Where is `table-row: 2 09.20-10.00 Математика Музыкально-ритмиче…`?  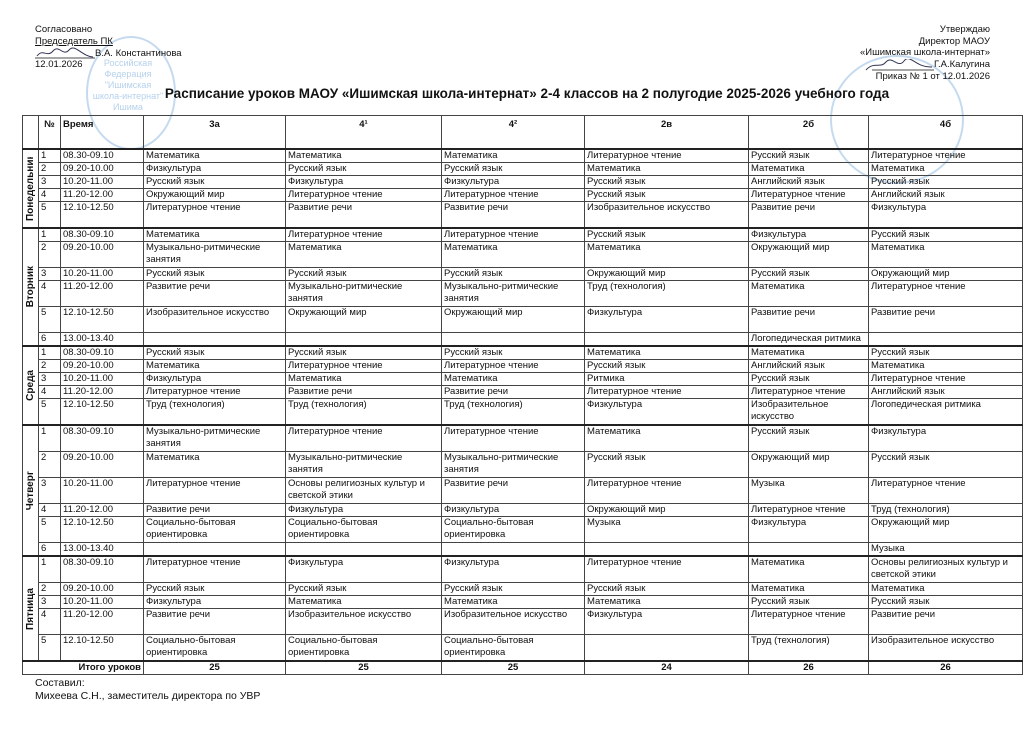 table-row: 2 09.20-10.00 Математика Музыкально-ритмиче… is located at coordinates (523, 464).